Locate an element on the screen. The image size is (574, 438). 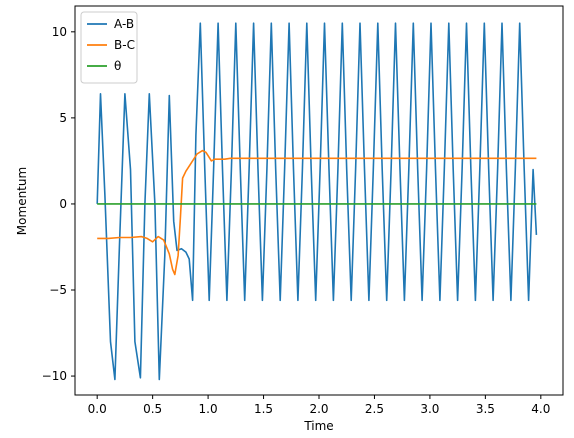
x-axis-label: Time is located at coordinates (318, 426).